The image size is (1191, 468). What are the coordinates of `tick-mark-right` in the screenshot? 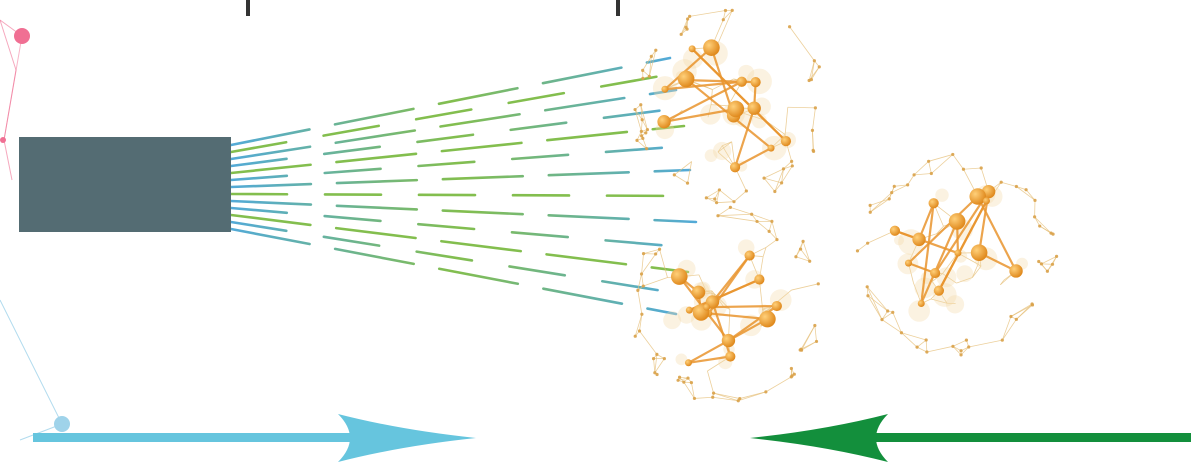 It's located at (618, 8).